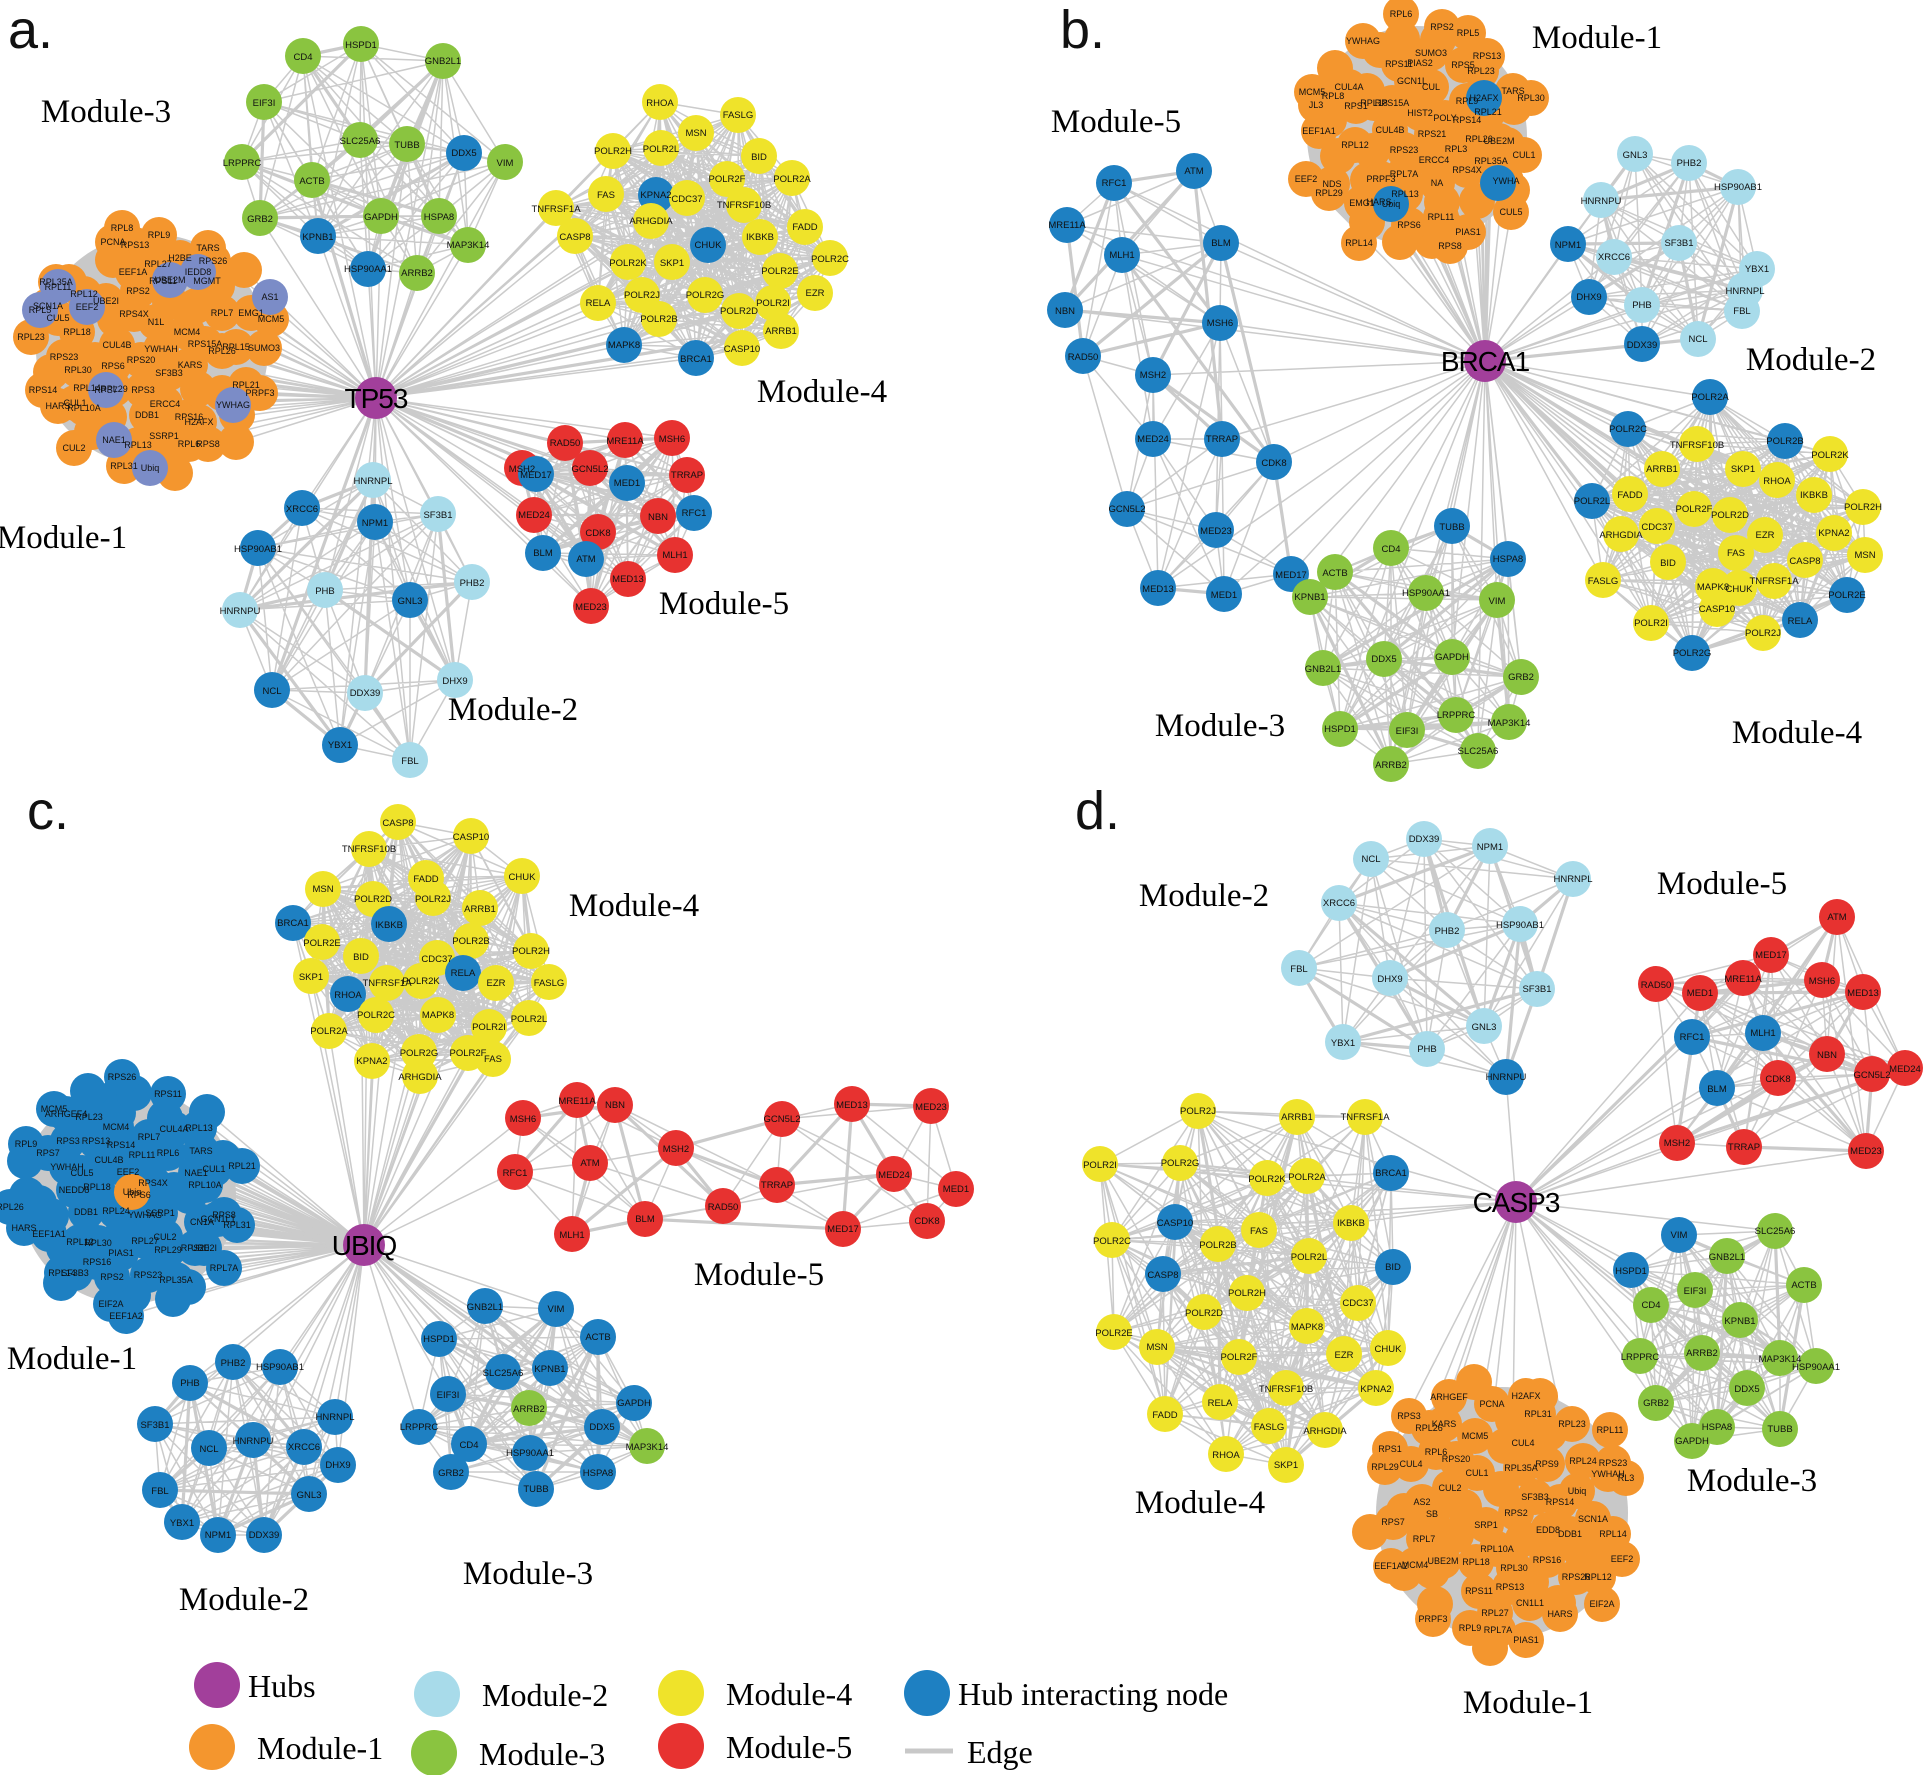 The image size is (1923, 1780). I want to click on svg-text: DHX9, so click(454, 681).